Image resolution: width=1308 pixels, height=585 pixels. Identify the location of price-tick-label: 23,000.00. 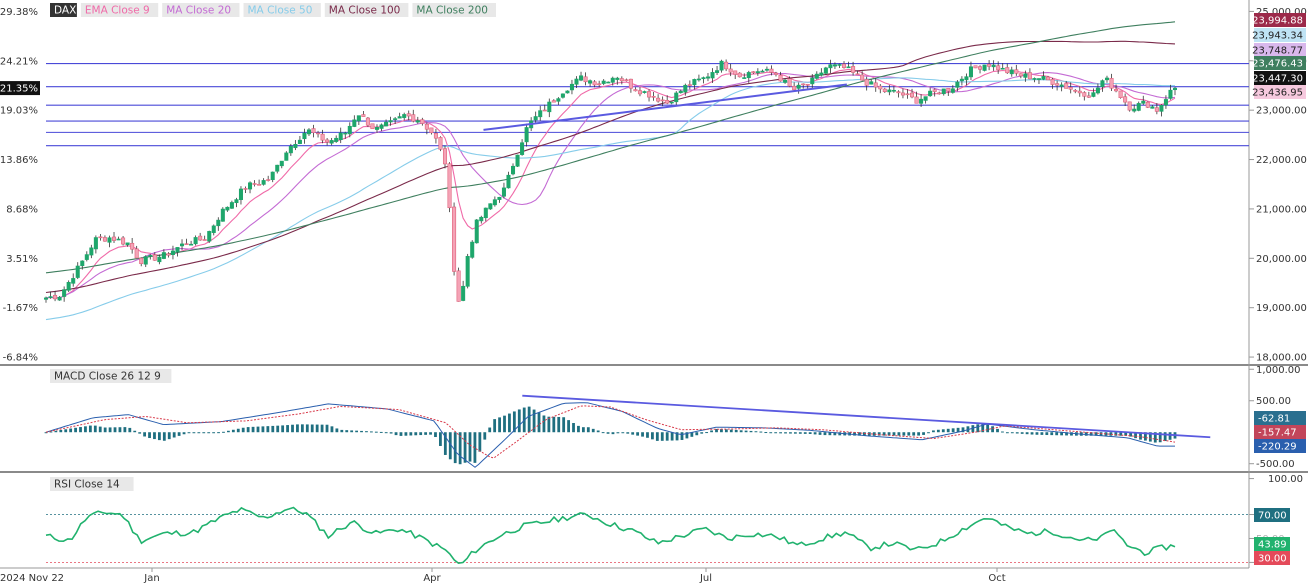
(1281, 111).